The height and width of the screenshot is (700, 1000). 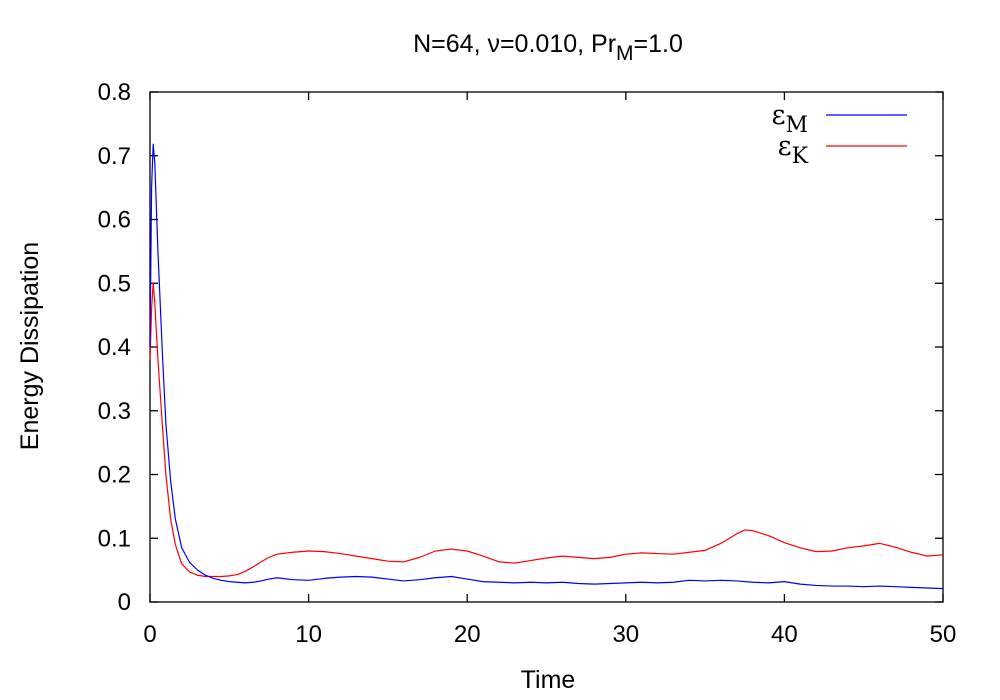 What do you see at coordinates (796, 125) in the screenshot?
I see `legend-subscript-epsilon-m: M` at bounding box center [796, 125].